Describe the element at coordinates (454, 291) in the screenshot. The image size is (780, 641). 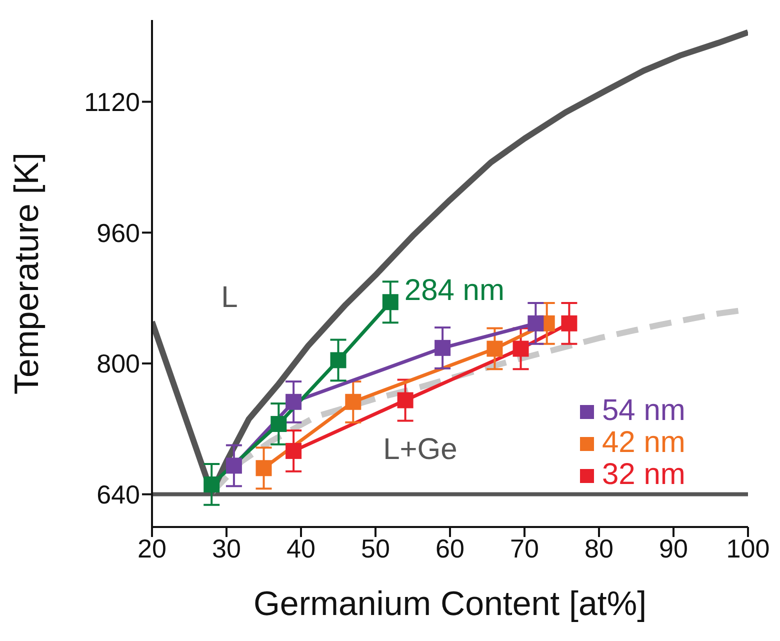
I see `series-label: 284 nm` at that location.